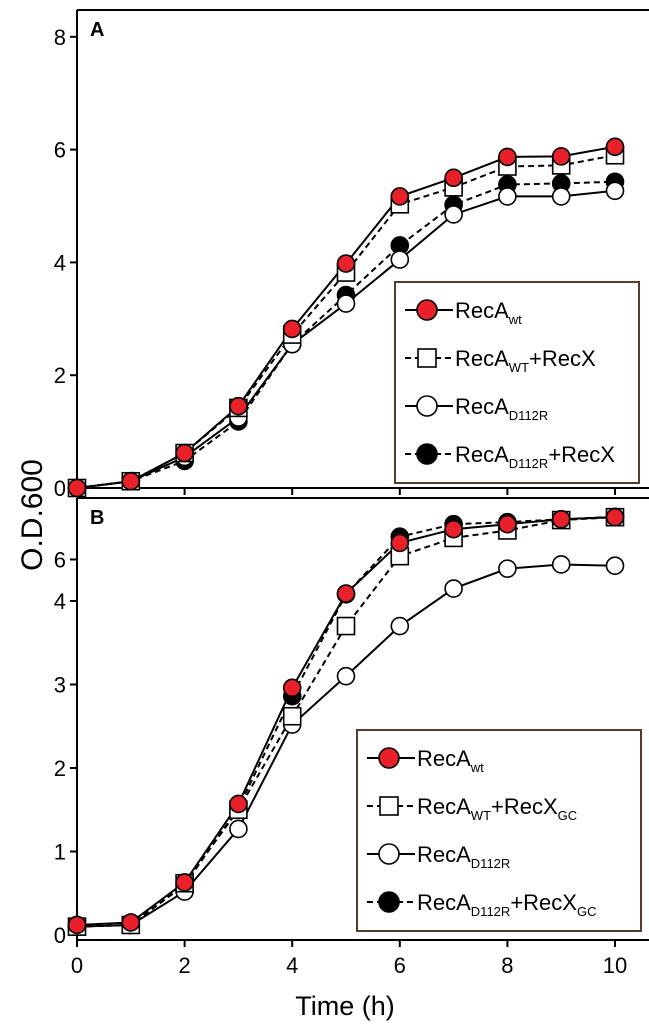  Describe the element at coordinates (60, 37) in the screenshot. I see `y-tick-label: 8` at that location.